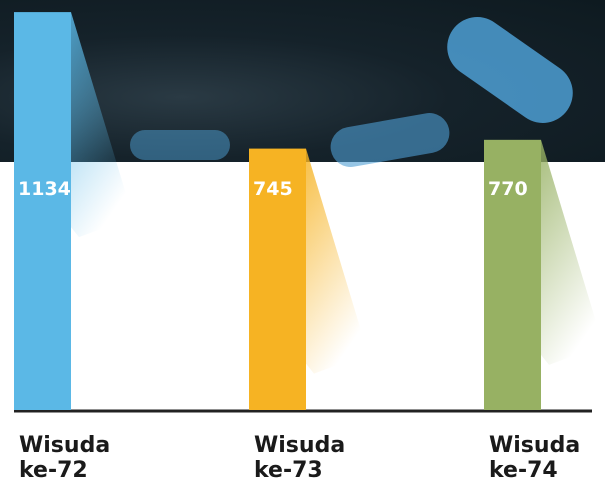 This screenshot has width=605, height=496. What do you see at coordinates (44, 189) in the screenshot?
I see `value-label: 1134` at bounding box center [44, 189].